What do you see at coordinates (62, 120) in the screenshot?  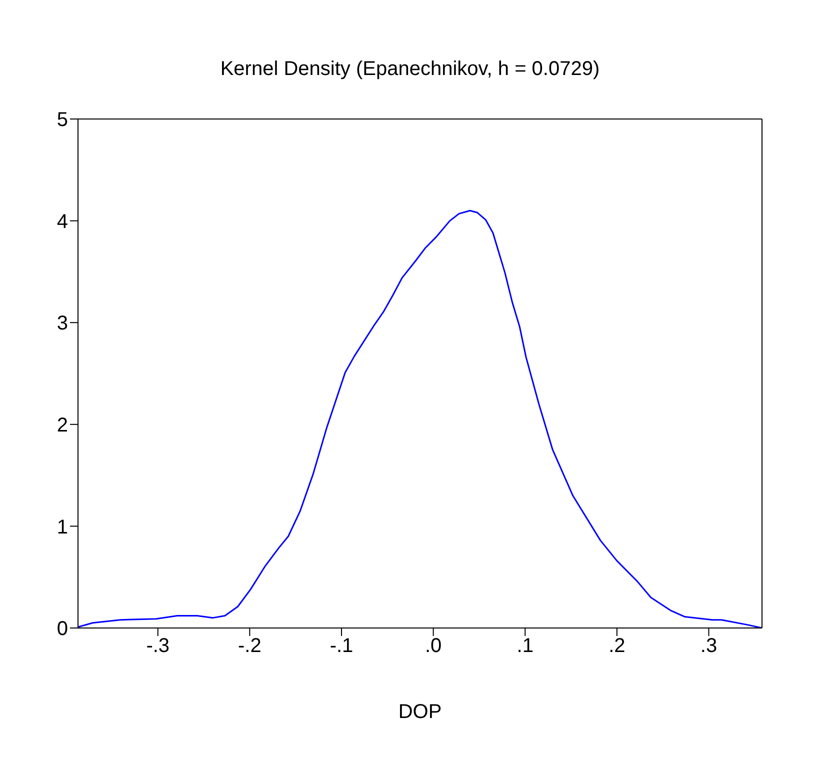 I see `y-tick-label: 5` at bounding box center [62, 120].